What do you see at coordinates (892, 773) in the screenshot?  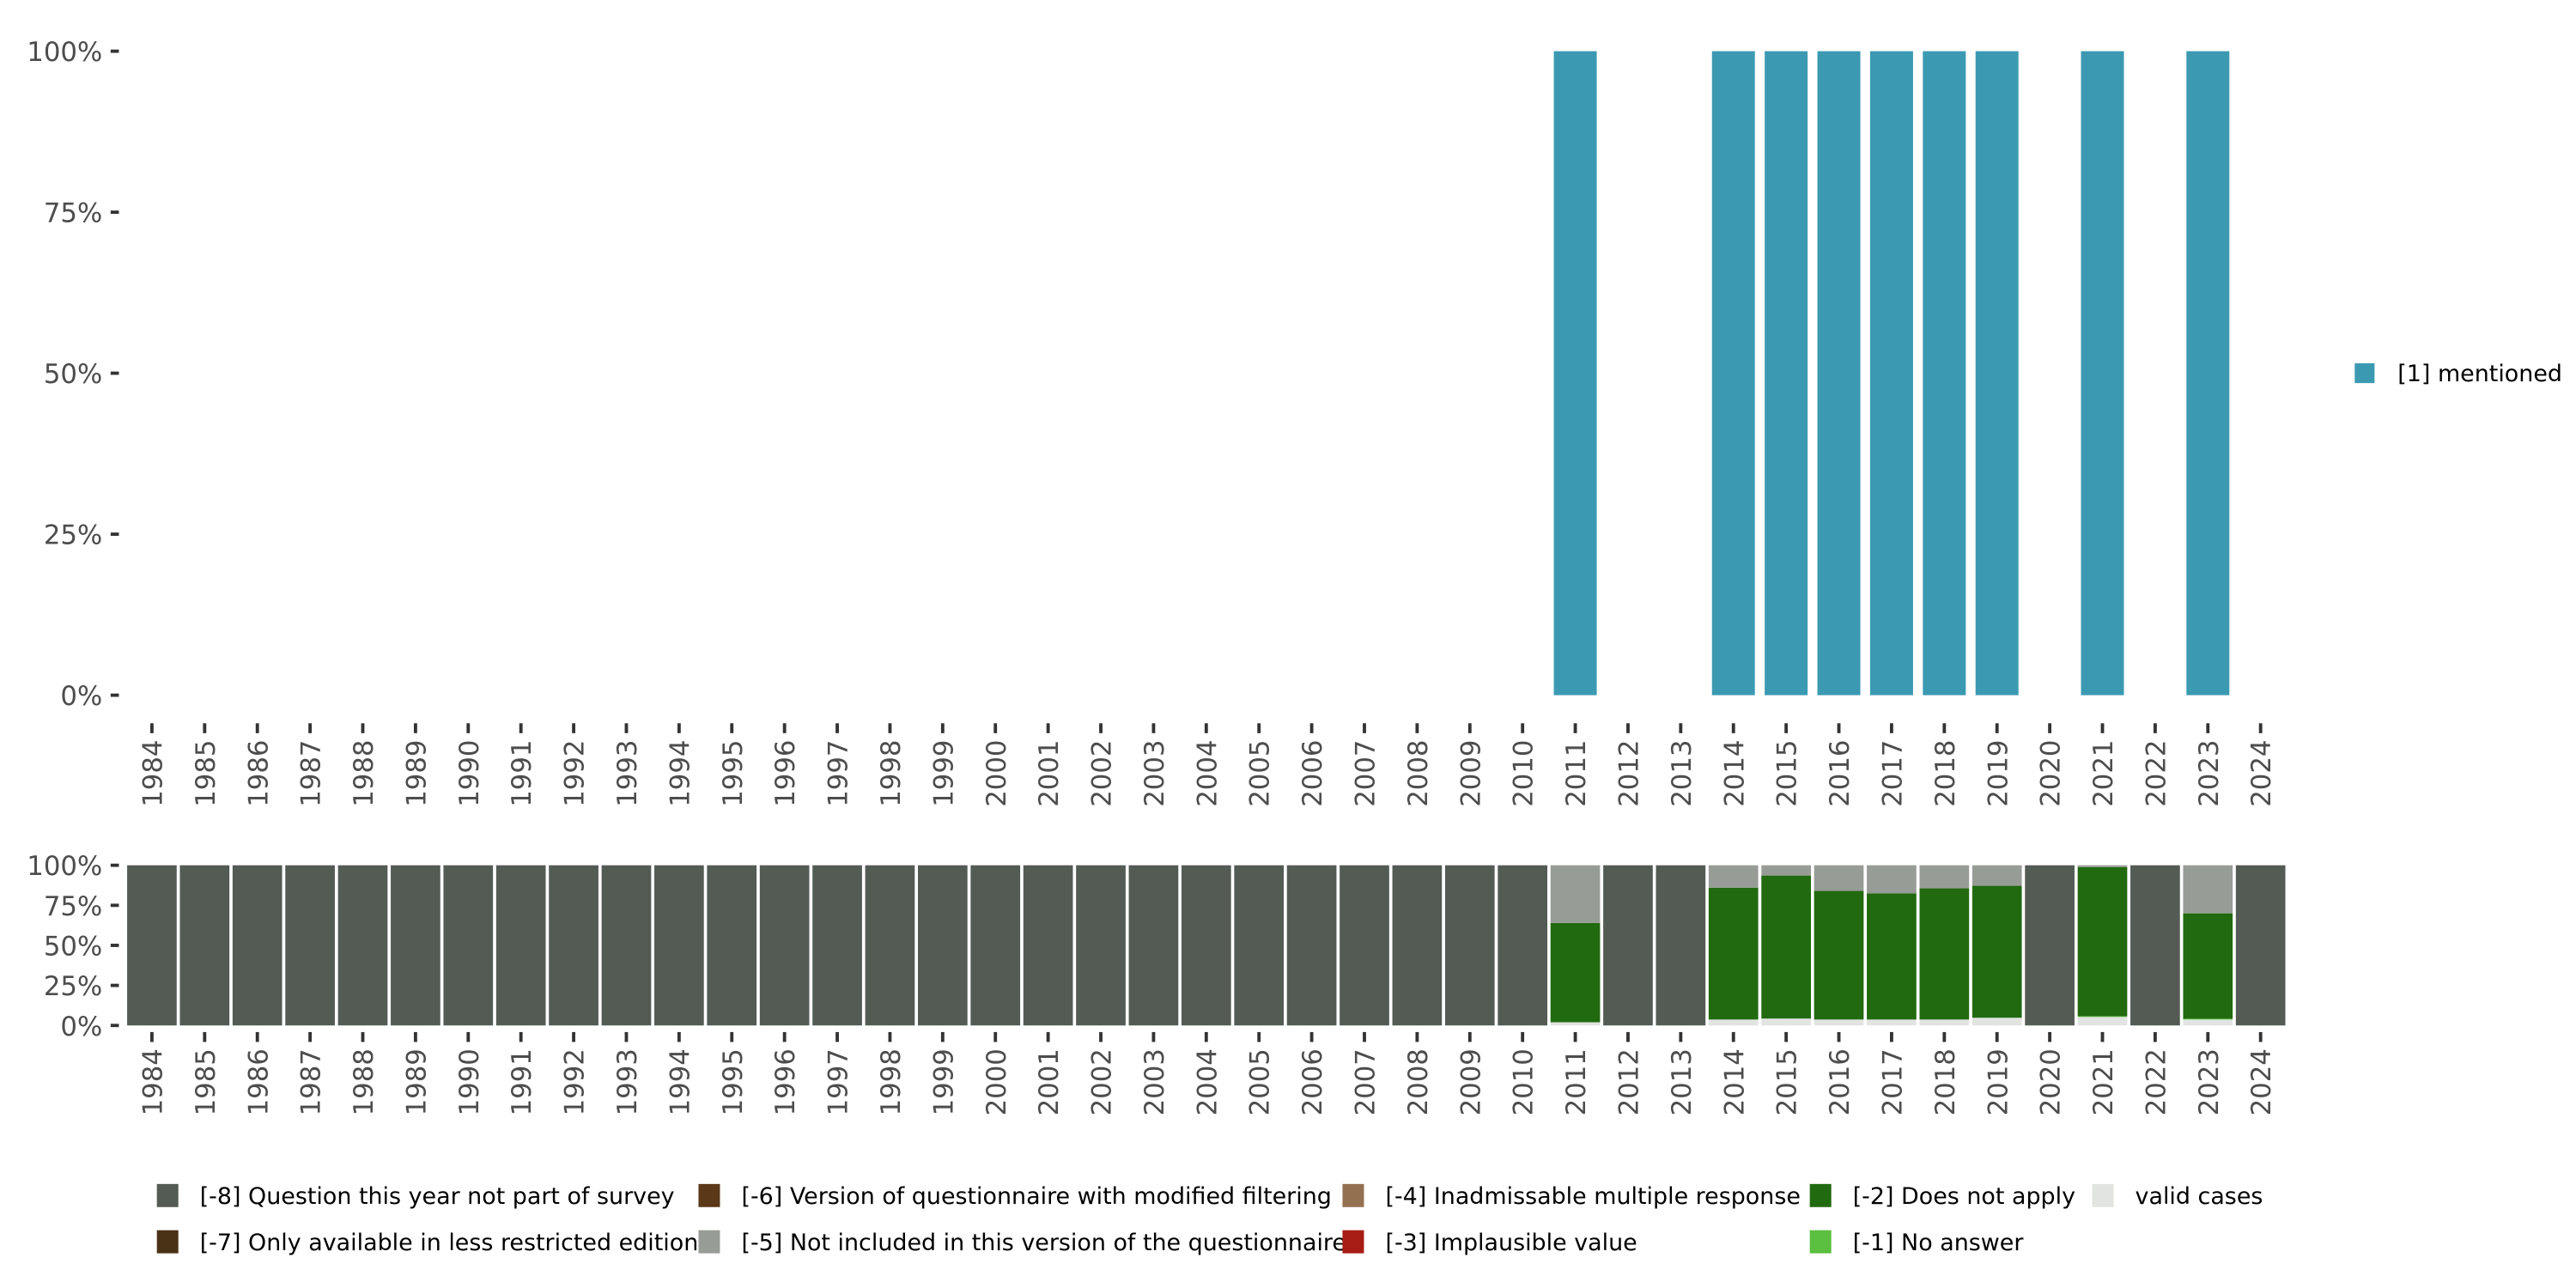 I see `x-tick-label: 1998` at bounding box center [892, 773].